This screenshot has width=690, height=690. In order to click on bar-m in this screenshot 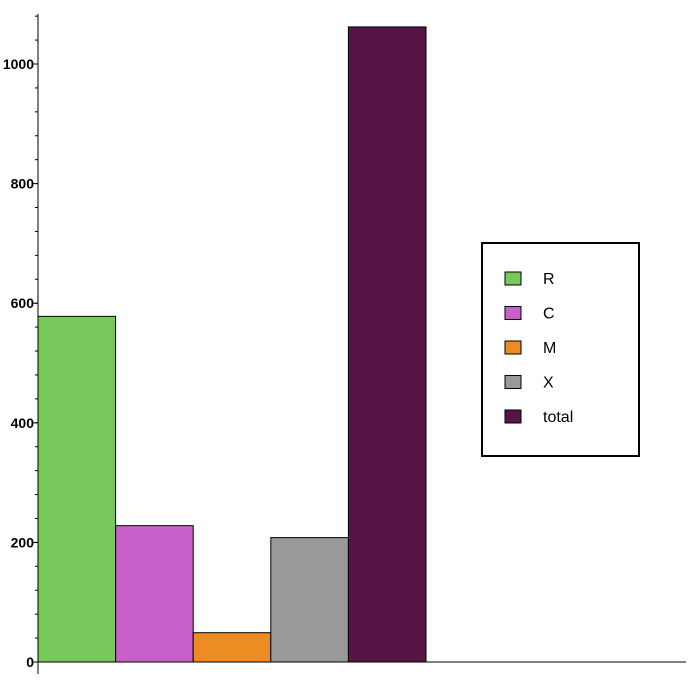, I will do `click(232, 647)`.